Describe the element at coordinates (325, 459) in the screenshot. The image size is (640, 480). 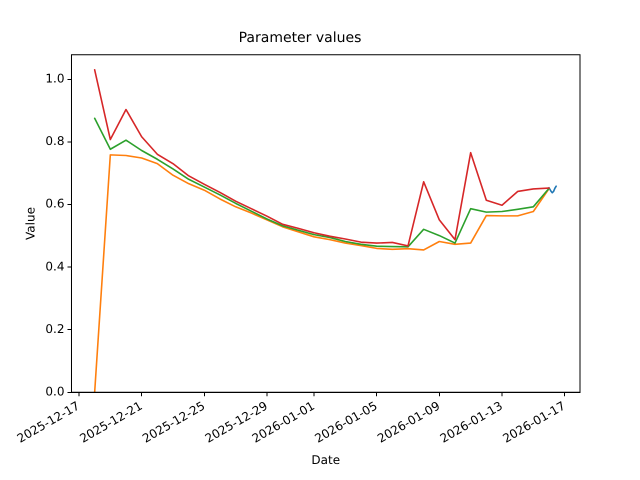
I see `x-axis-title: Date` at that location.